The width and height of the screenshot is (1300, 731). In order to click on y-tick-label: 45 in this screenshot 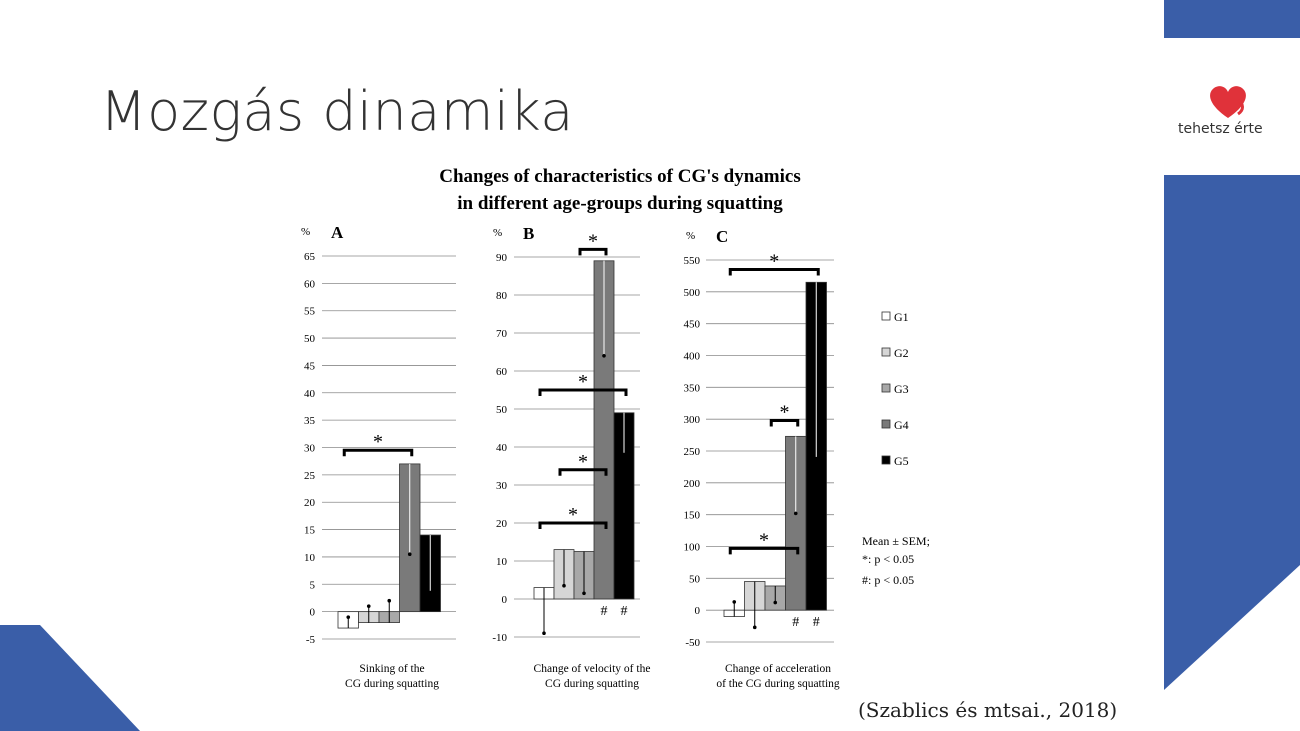, I will do `click(310, 366)`.